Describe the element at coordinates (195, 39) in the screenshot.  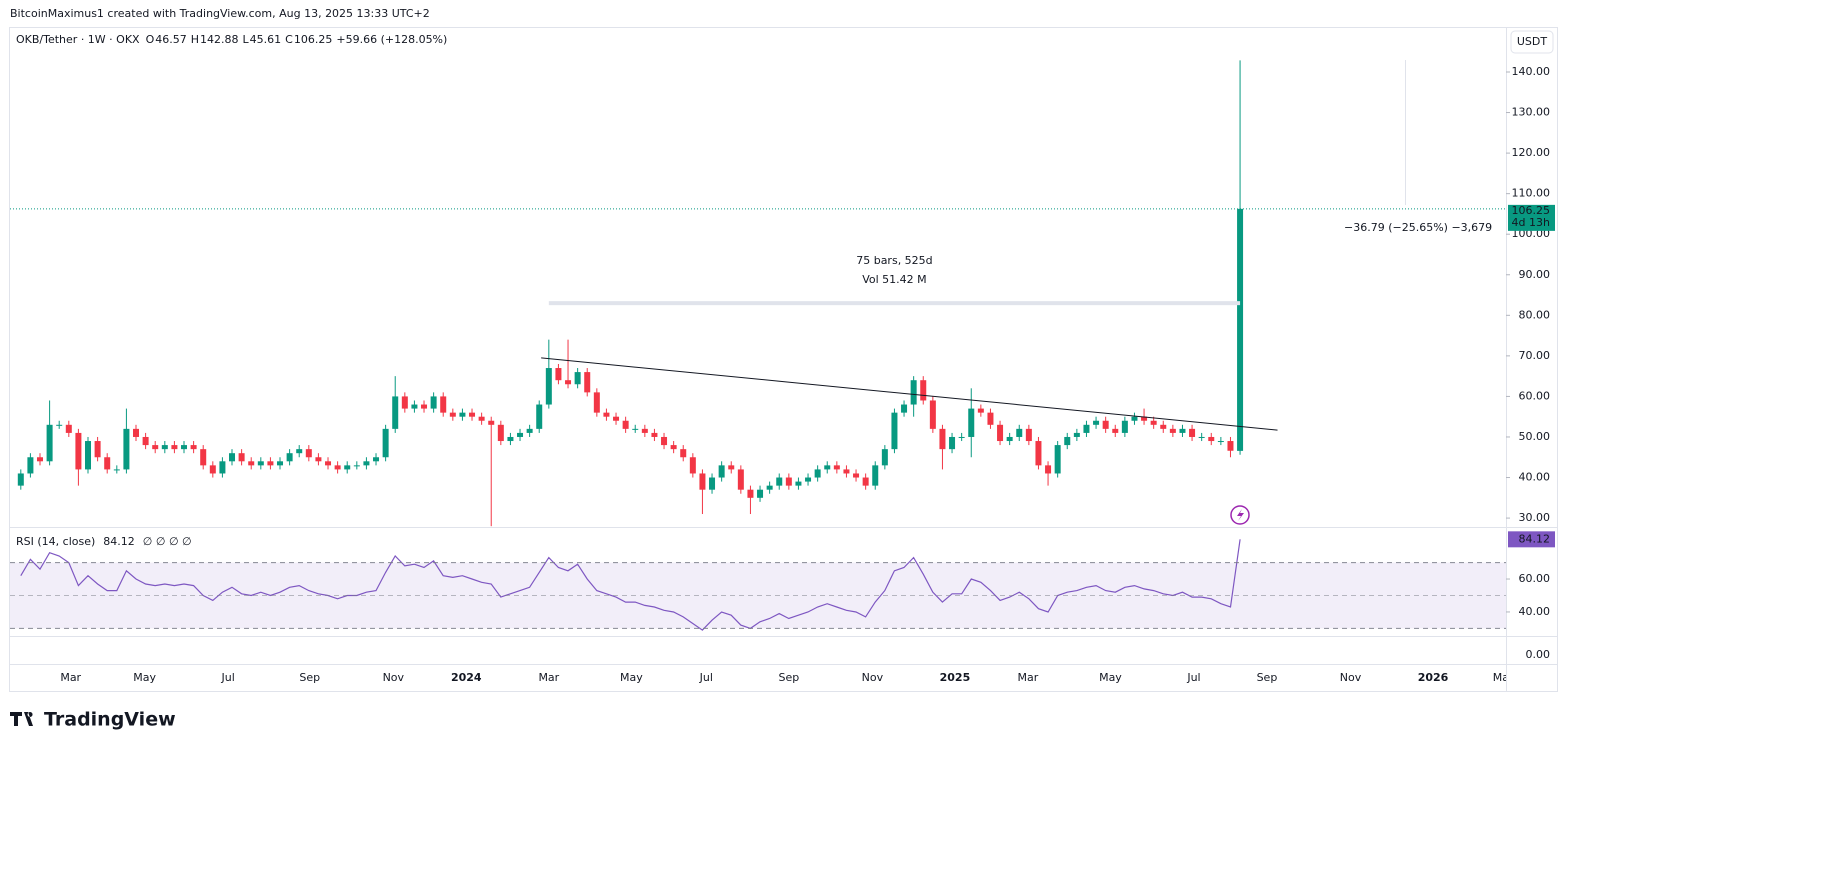
I see `ohlc-key: H` at that location.